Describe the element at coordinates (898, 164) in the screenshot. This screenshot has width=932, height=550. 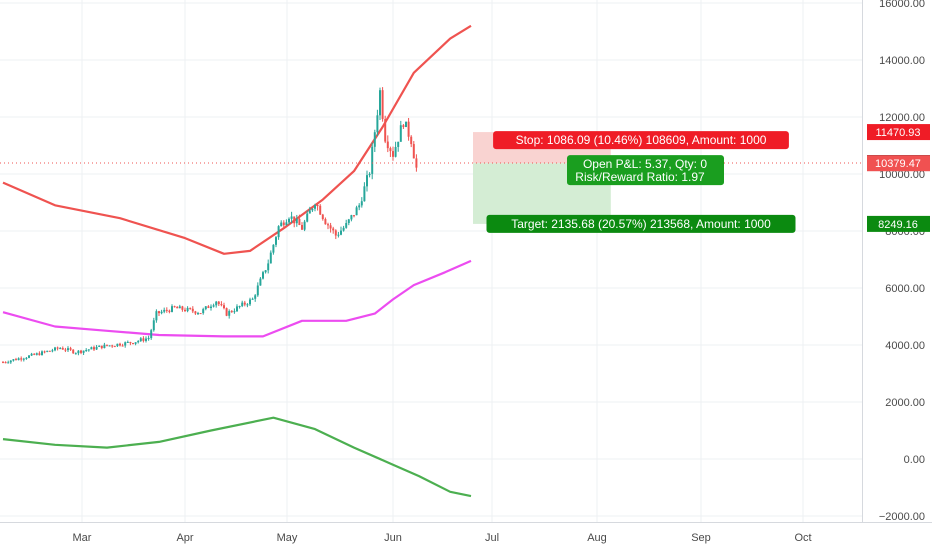
I see `price-badge-text: 10379.47` at that location.